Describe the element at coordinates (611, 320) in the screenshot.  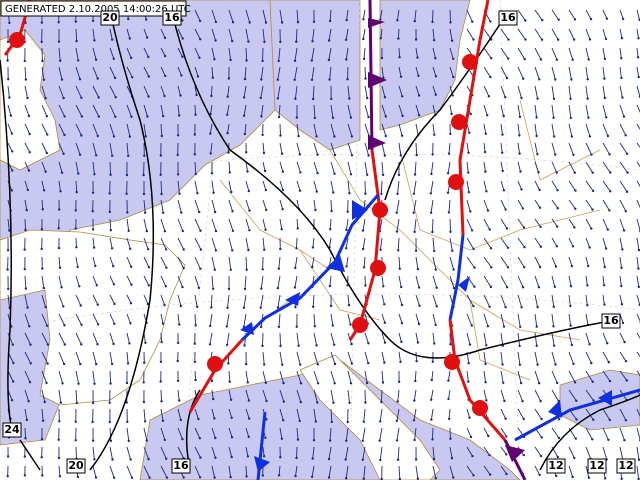
I see `isobar-label: 16` at that location.